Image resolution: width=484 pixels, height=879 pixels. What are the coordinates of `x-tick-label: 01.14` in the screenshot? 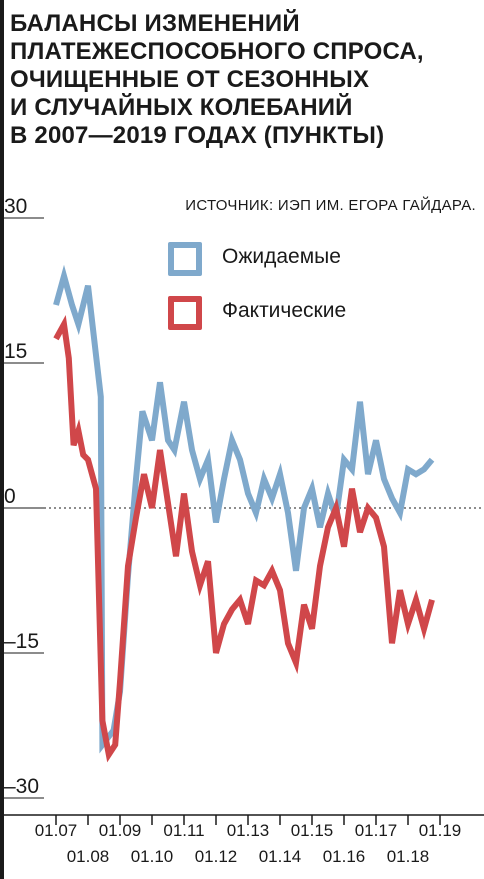 It's located at (280, 856).